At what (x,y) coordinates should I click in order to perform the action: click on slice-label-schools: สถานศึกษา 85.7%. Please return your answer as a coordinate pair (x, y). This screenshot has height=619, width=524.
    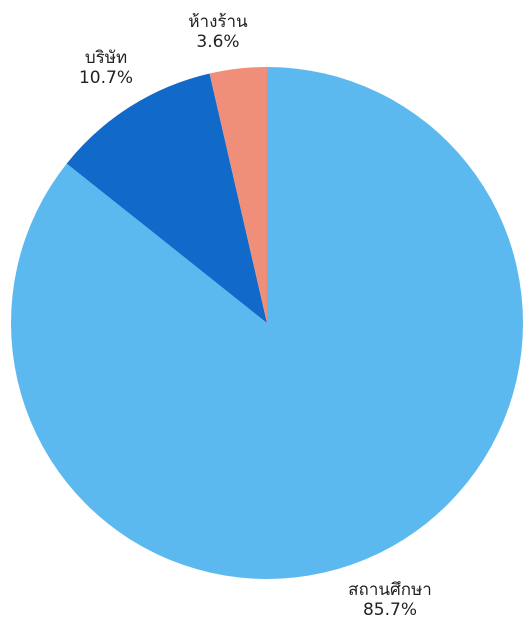
    Looking at the image, I should click on (390, 599).